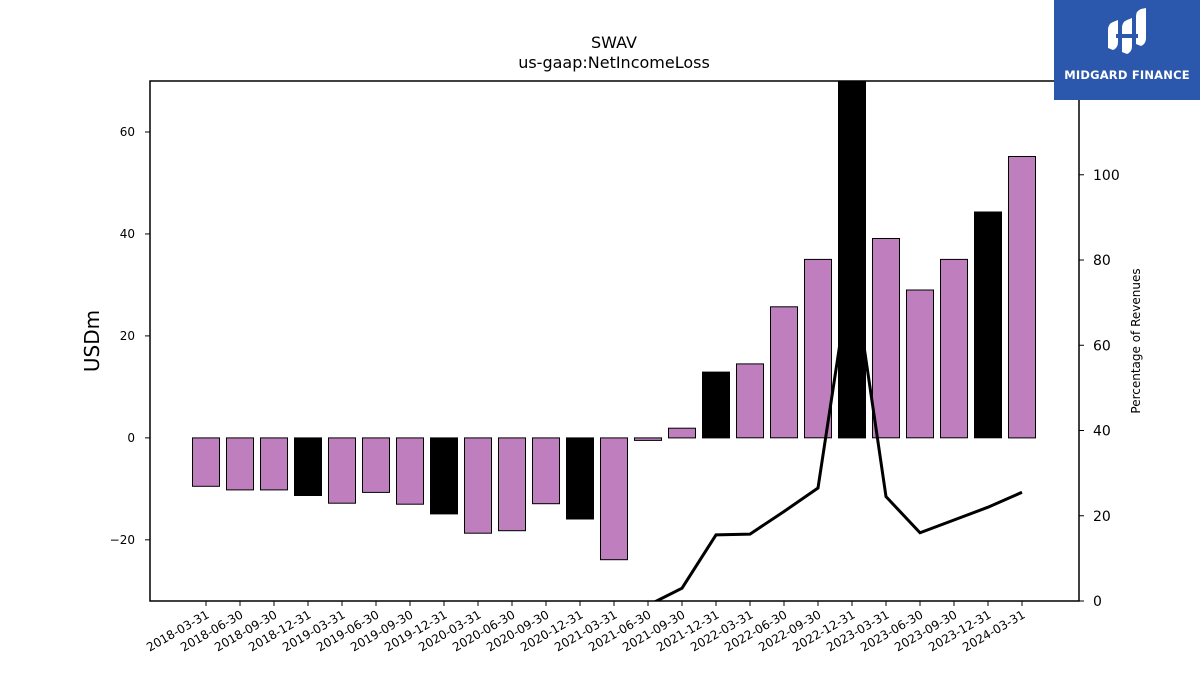 The image size is (1200, 675). Describe the element at coordinates (1097, 602) in the screenshot. I see `y2-tick-label: 0` at that location.